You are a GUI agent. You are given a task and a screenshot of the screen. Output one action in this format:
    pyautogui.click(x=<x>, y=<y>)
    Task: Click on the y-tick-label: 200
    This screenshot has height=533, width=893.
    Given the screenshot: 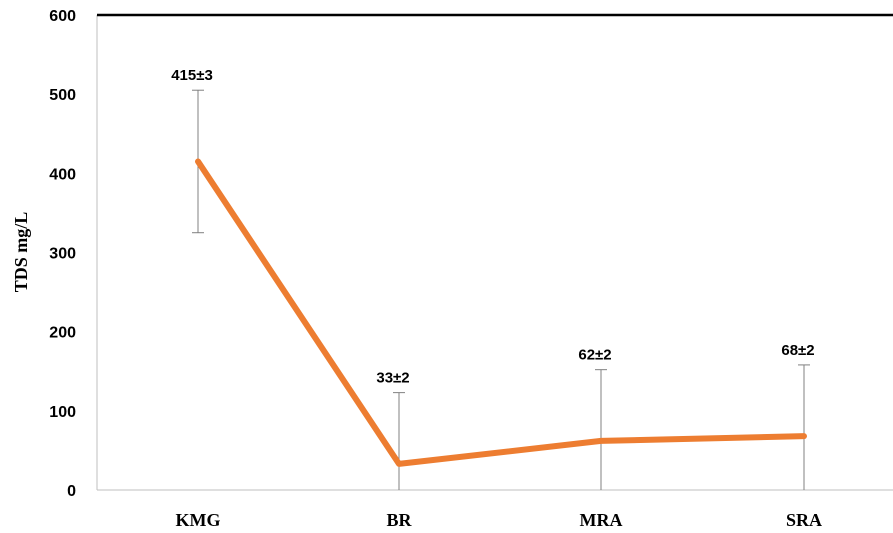 What is the action you would take?
    pyautogui.click(x=62, y=333)
    